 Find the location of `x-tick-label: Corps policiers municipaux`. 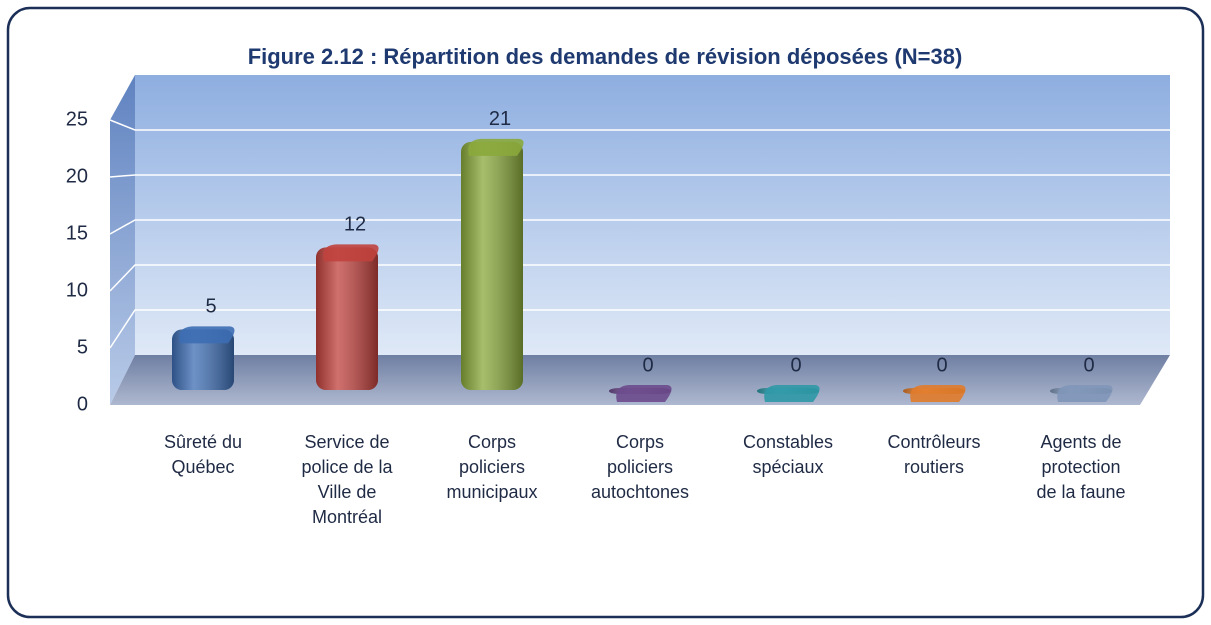

x-tick-label: Corps policiers municipaux is located at coordinates (491, 467).